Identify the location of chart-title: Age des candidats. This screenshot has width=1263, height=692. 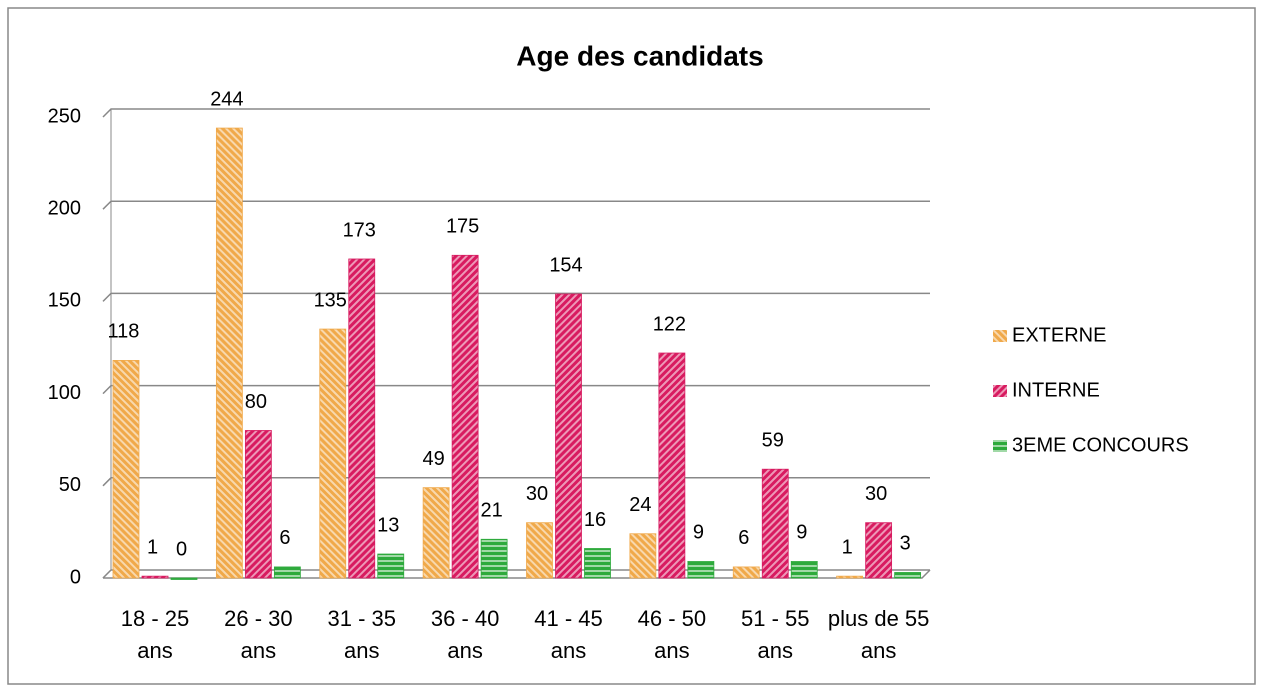
(639, 55).